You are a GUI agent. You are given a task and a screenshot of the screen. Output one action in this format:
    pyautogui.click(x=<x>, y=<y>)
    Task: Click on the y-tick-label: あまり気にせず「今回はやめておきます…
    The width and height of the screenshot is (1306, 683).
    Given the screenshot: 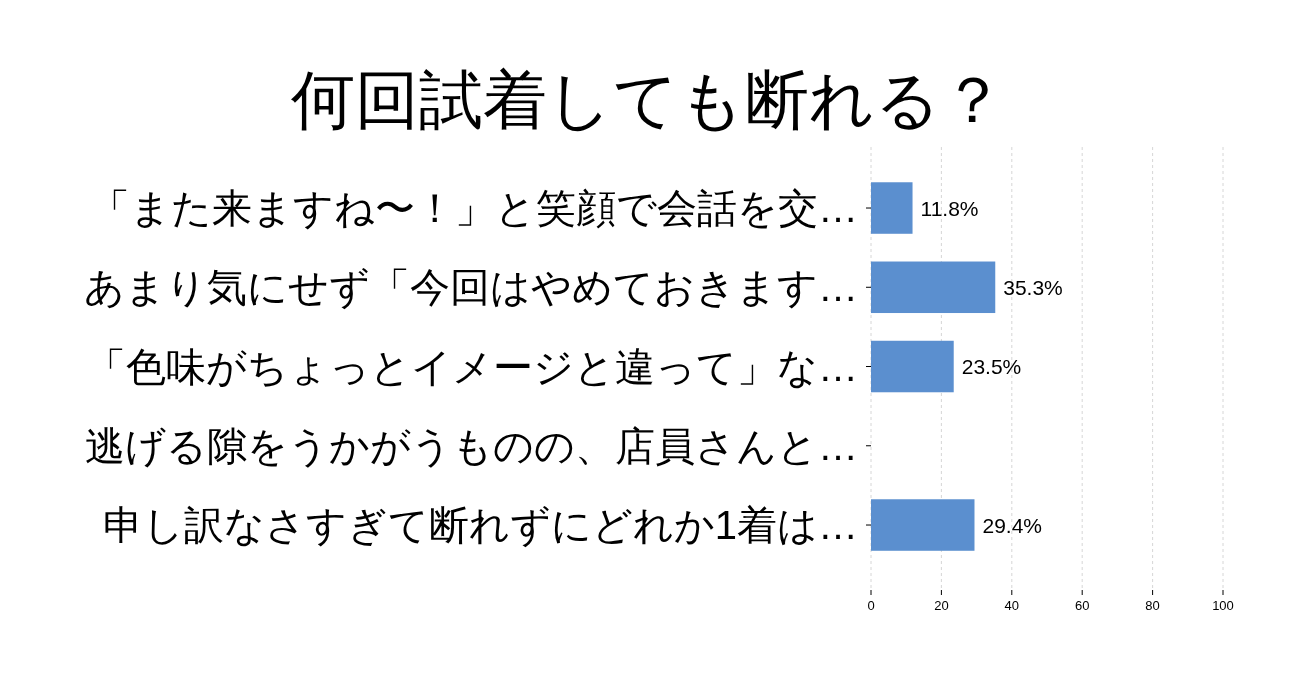 What is the action you would take?
    pyautogui.click(x=471, y=287)
    